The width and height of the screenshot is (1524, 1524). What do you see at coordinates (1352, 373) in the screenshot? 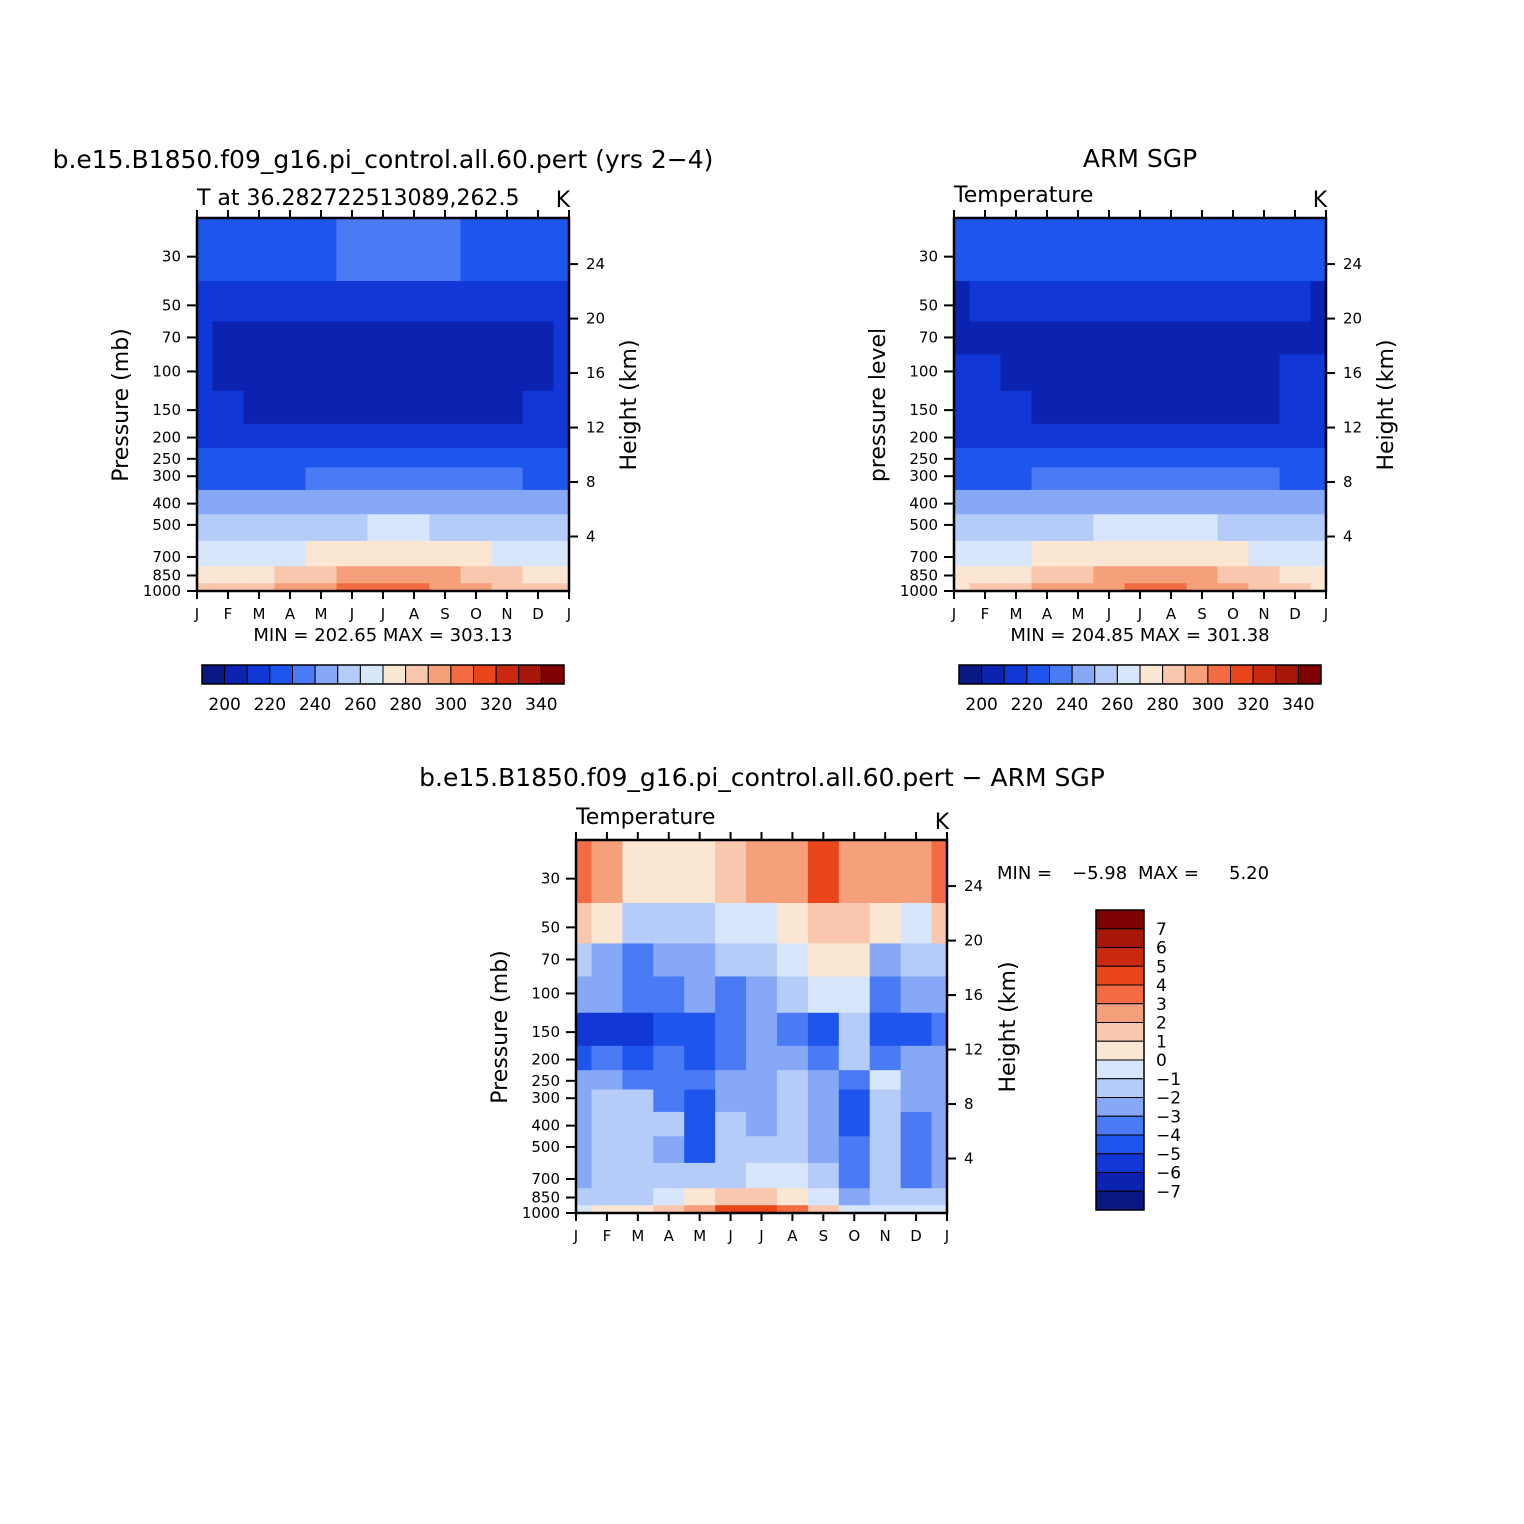
I see `y2-tick-label: 16` at bounding box center [1352, 373].